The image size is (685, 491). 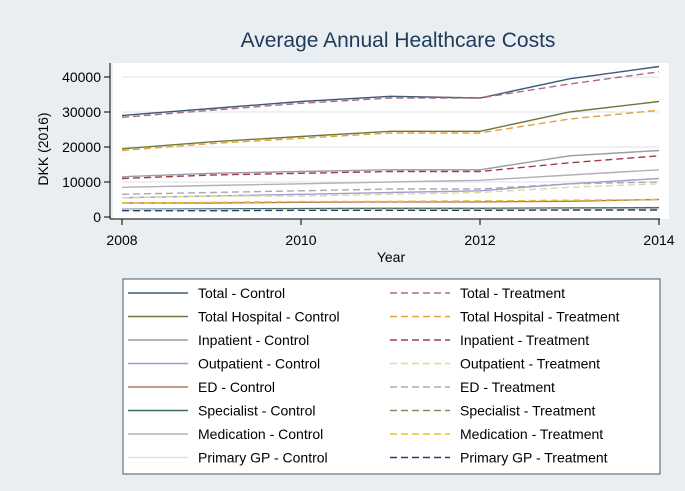 I want to click on x-axis-title: Year, so click(x=391, y=257).